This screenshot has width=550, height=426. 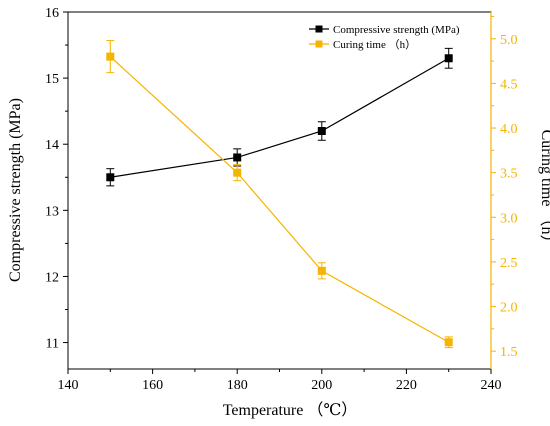 What do you see at coordinates (509, 84) in the screenshot?
I see `y-right-tick-label-4.5: 4.5` at bounding box center [509, 84].